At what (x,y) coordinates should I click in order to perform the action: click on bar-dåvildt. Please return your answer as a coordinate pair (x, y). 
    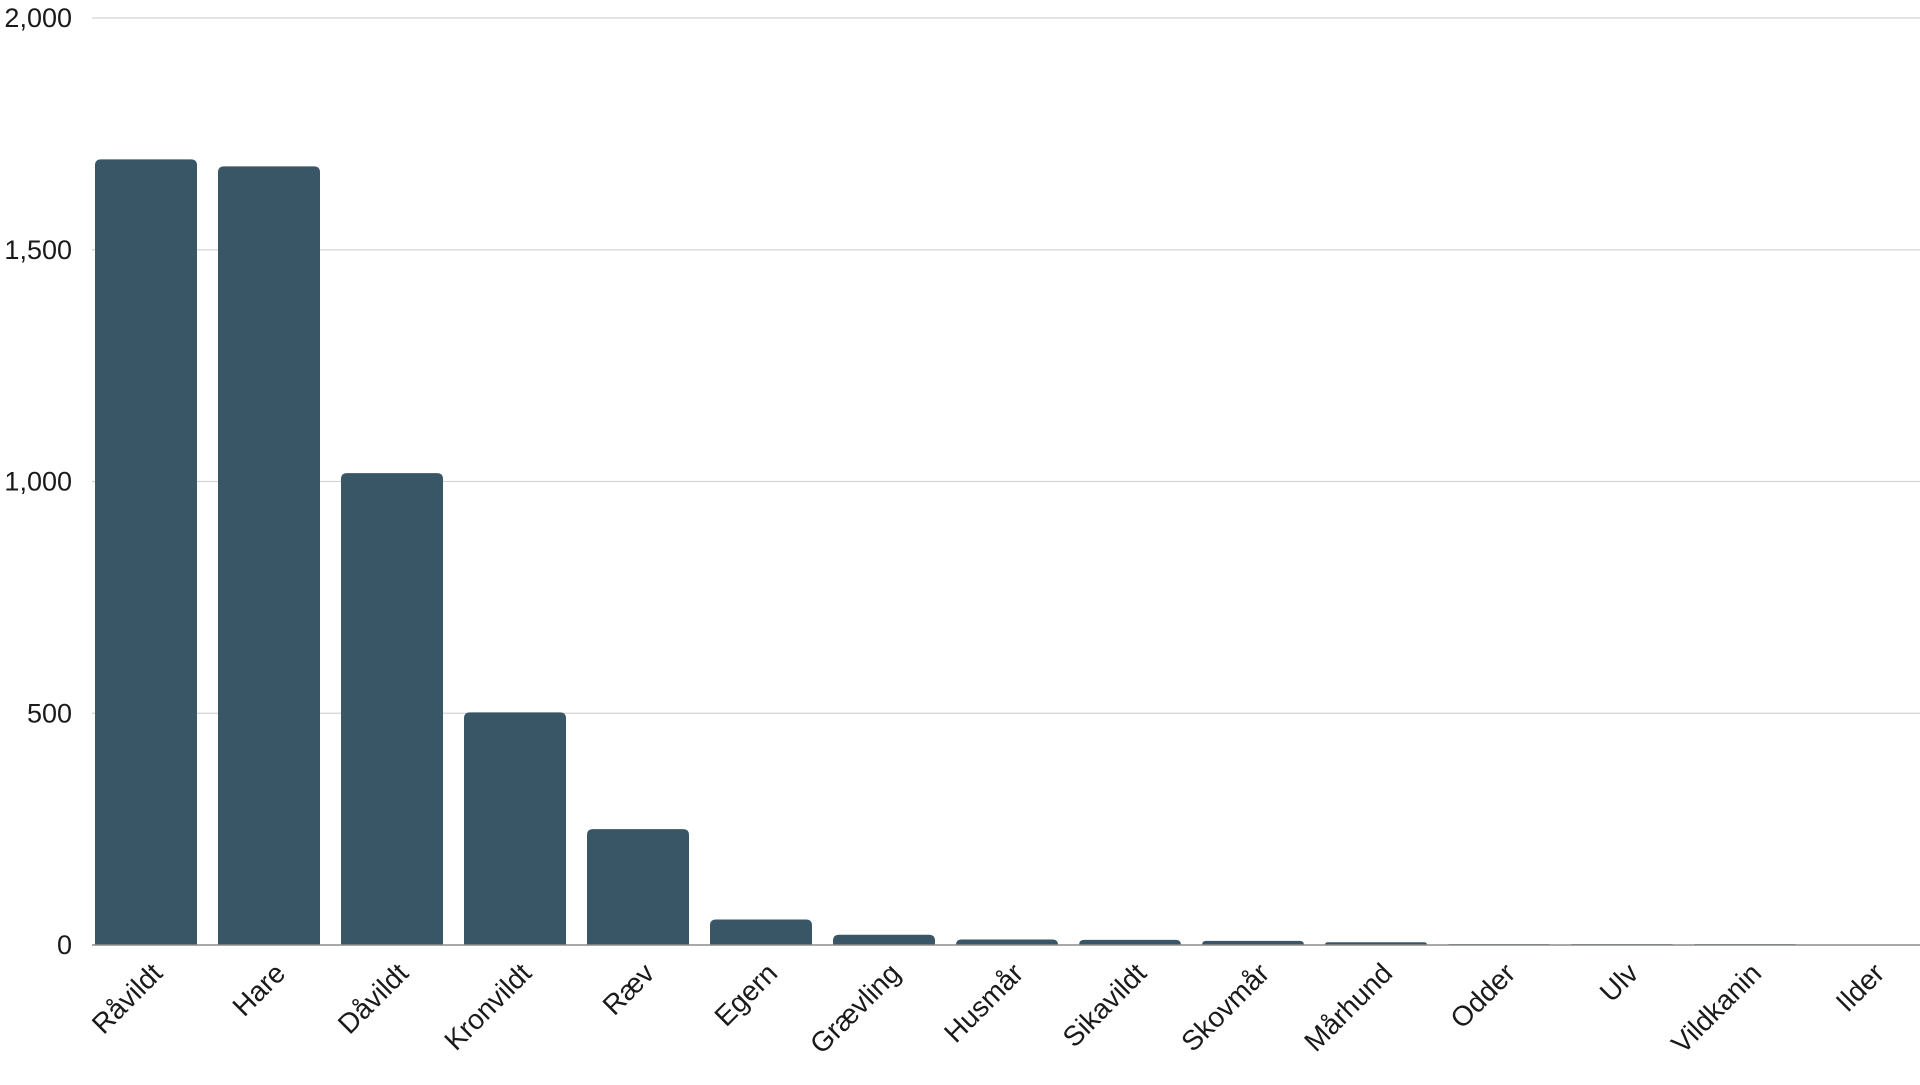
    Looking at the image, I should click on (392, 709).